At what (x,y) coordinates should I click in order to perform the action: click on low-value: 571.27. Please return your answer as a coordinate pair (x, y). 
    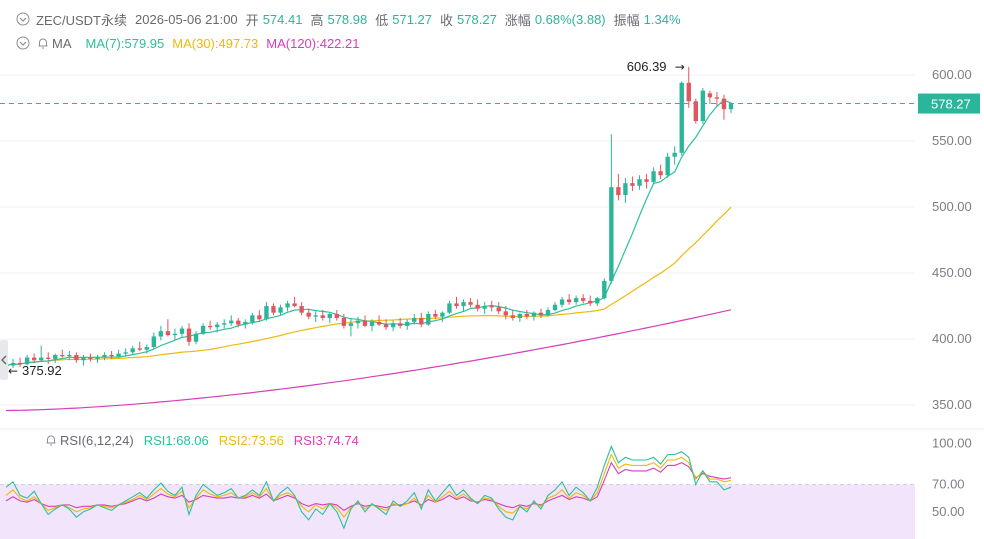
    Looking at the image, I should click on (412, 19).